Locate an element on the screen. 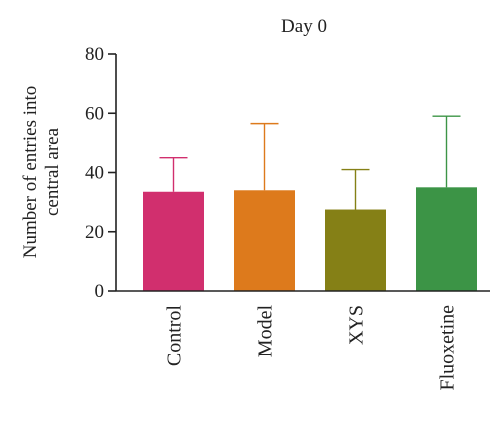 This screenshot has height=441, width=500. y-axis-label-line-2: central area is located at coordinates (52, 171).